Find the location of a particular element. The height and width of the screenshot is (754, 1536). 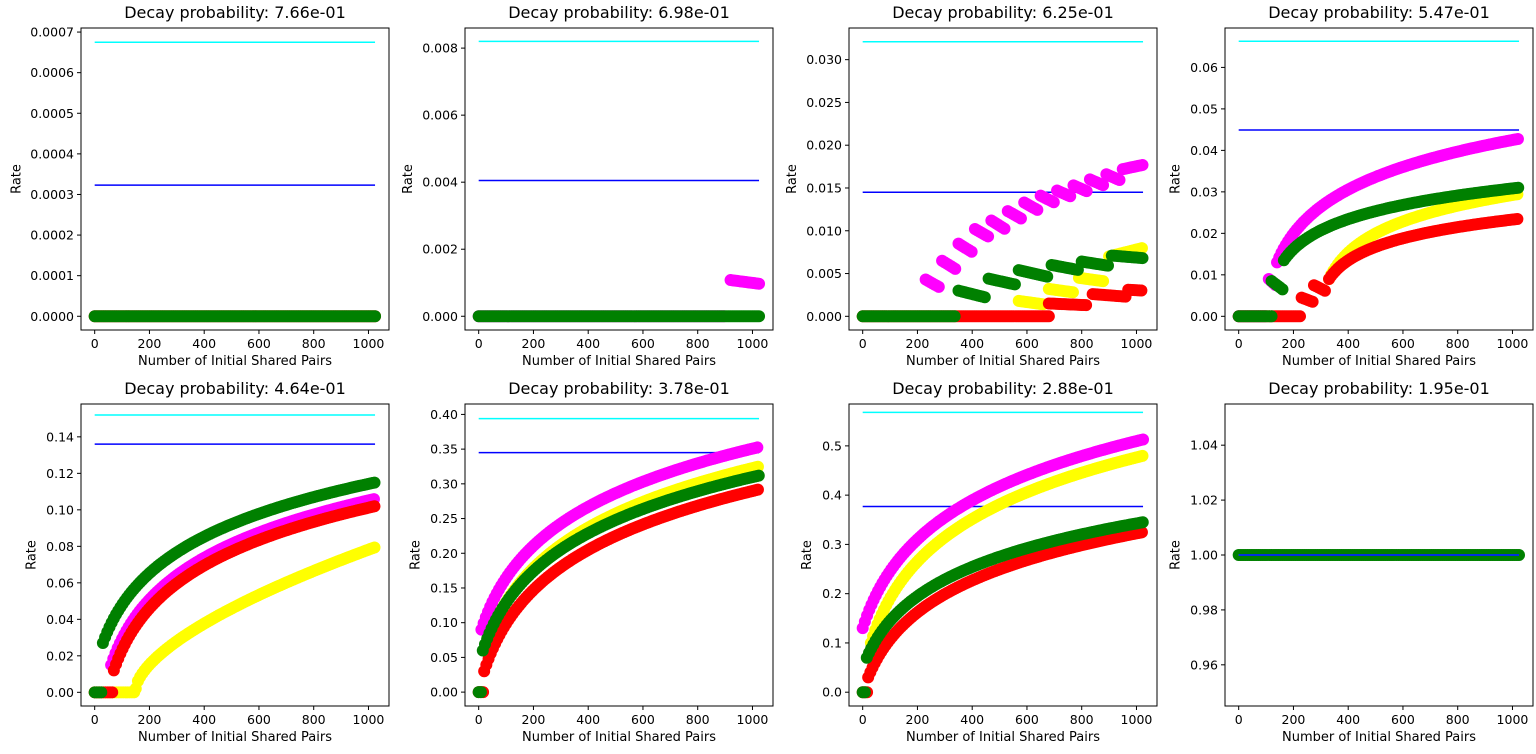

y-tick-label: 1.02 is located at coordinates (1204, 500).